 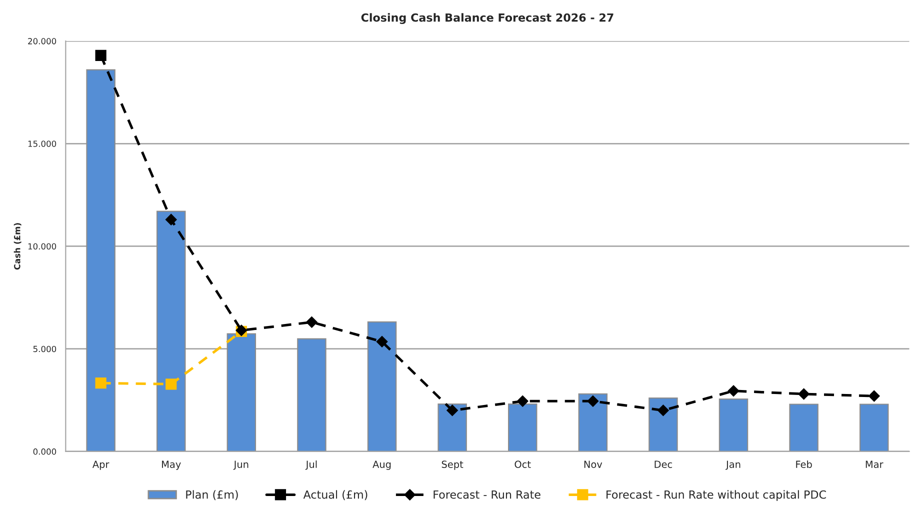 I want to click on x-tick-label: Oct, so click(x=522, y=464).